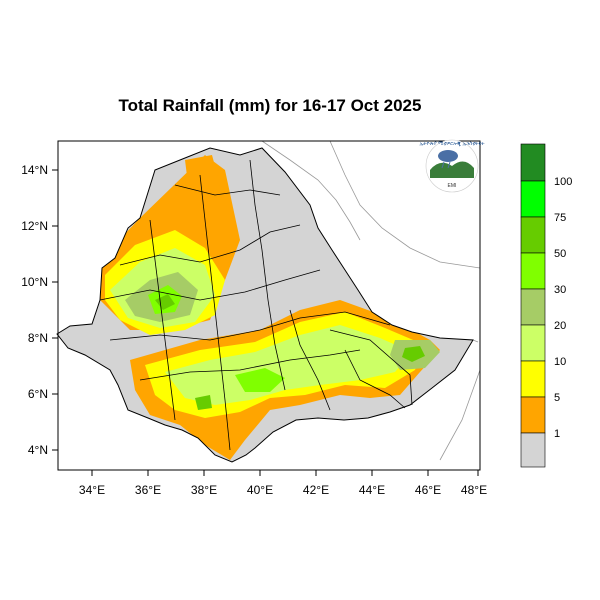 The image size is (600, 600). I want to click on lat-label: 12°N, so click(34, 226).